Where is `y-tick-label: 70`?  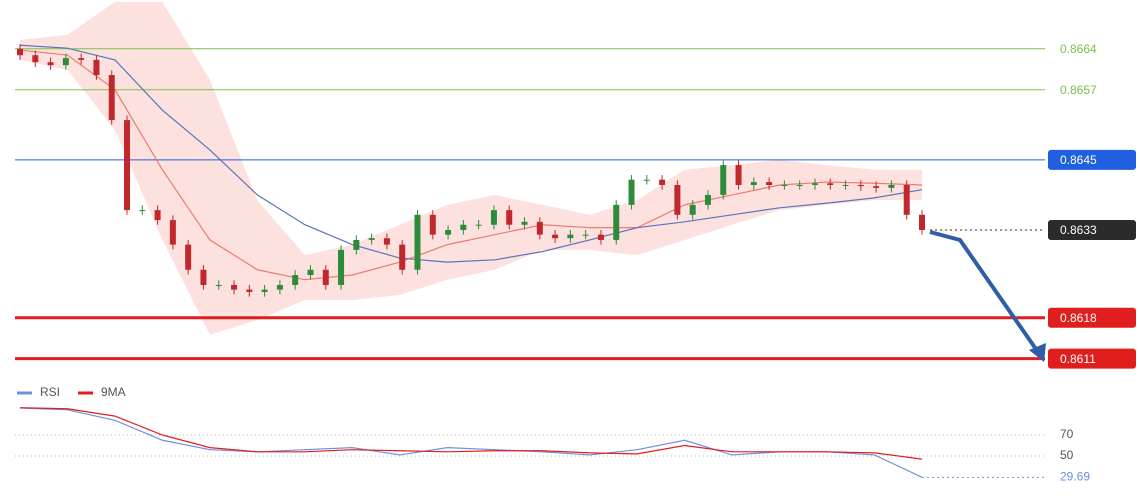 y-tick-label: 70 is located at coordinates (1067, 434).